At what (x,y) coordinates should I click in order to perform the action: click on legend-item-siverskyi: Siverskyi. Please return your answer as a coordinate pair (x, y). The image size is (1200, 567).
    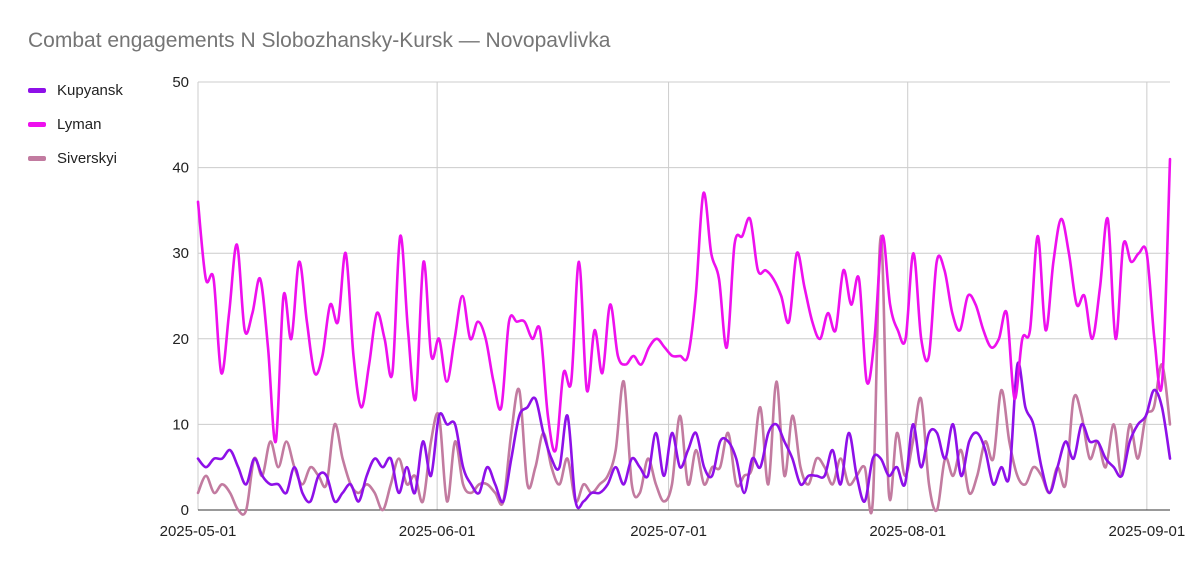
    Looking at the image, I should click on (75, 158).